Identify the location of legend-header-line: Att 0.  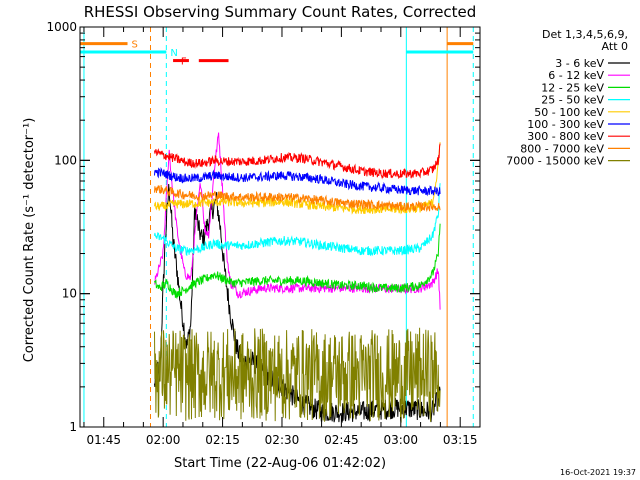
(615, 46).